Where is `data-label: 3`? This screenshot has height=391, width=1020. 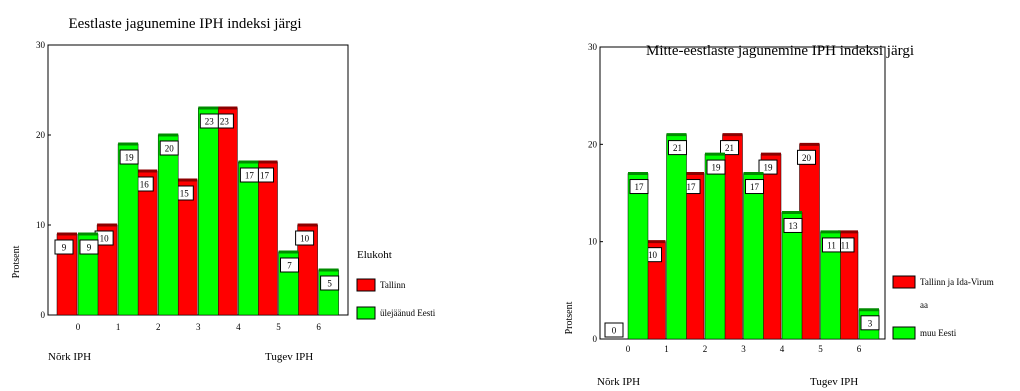
data-label: 3 is located at coordinates (870, 323).